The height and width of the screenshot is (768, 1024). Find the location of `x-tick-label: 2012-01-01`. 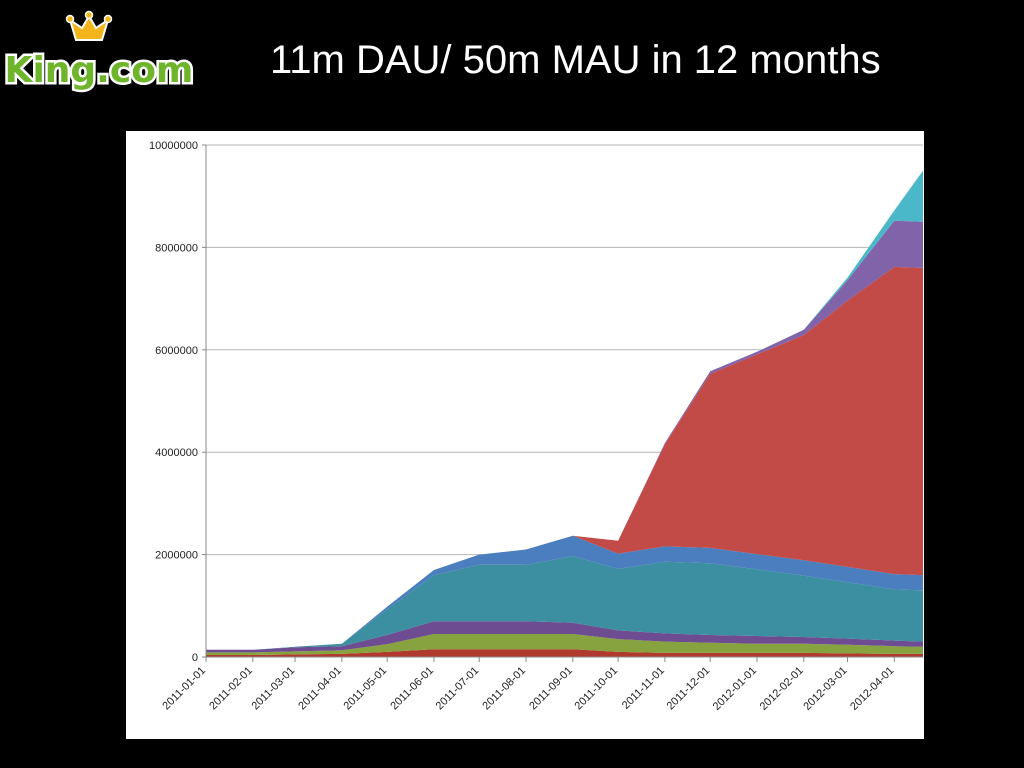

x-tick-label: 2012-01-01 is located at coordinates (735, 689).